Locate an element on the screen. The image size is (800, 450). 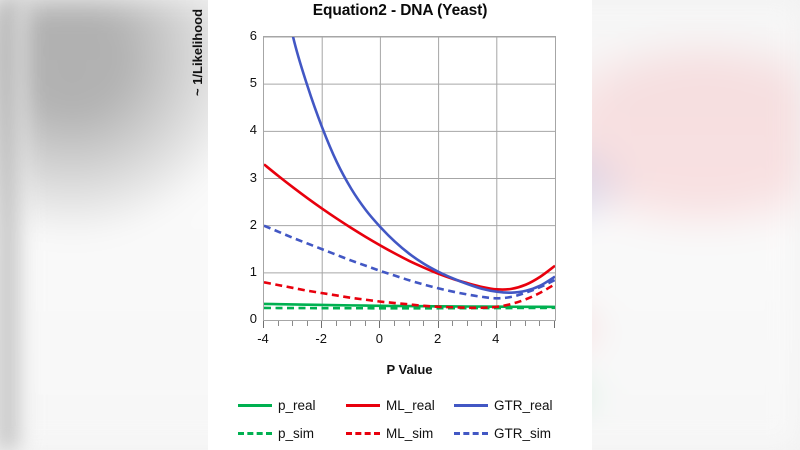
legend-label: p_real is located at coordinates (297, 405).